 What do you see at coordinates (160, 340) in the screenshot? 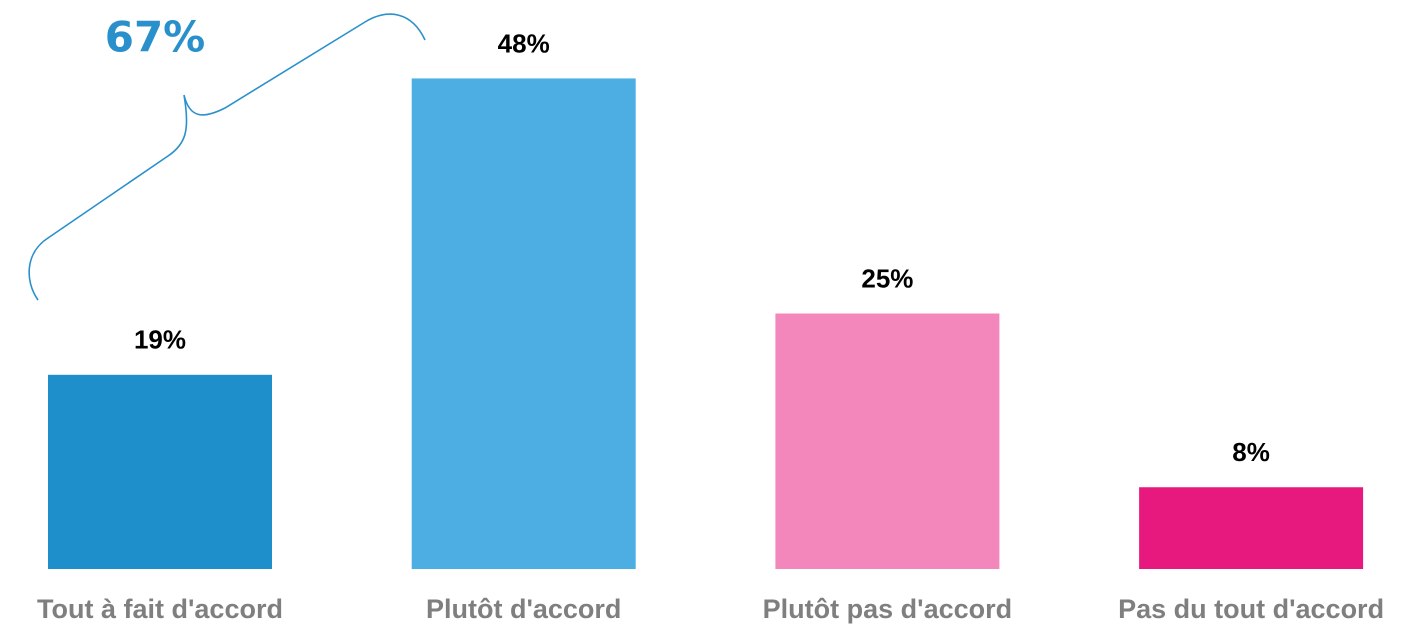
I see `value-label: 19%` at bounding box center [160, 340].